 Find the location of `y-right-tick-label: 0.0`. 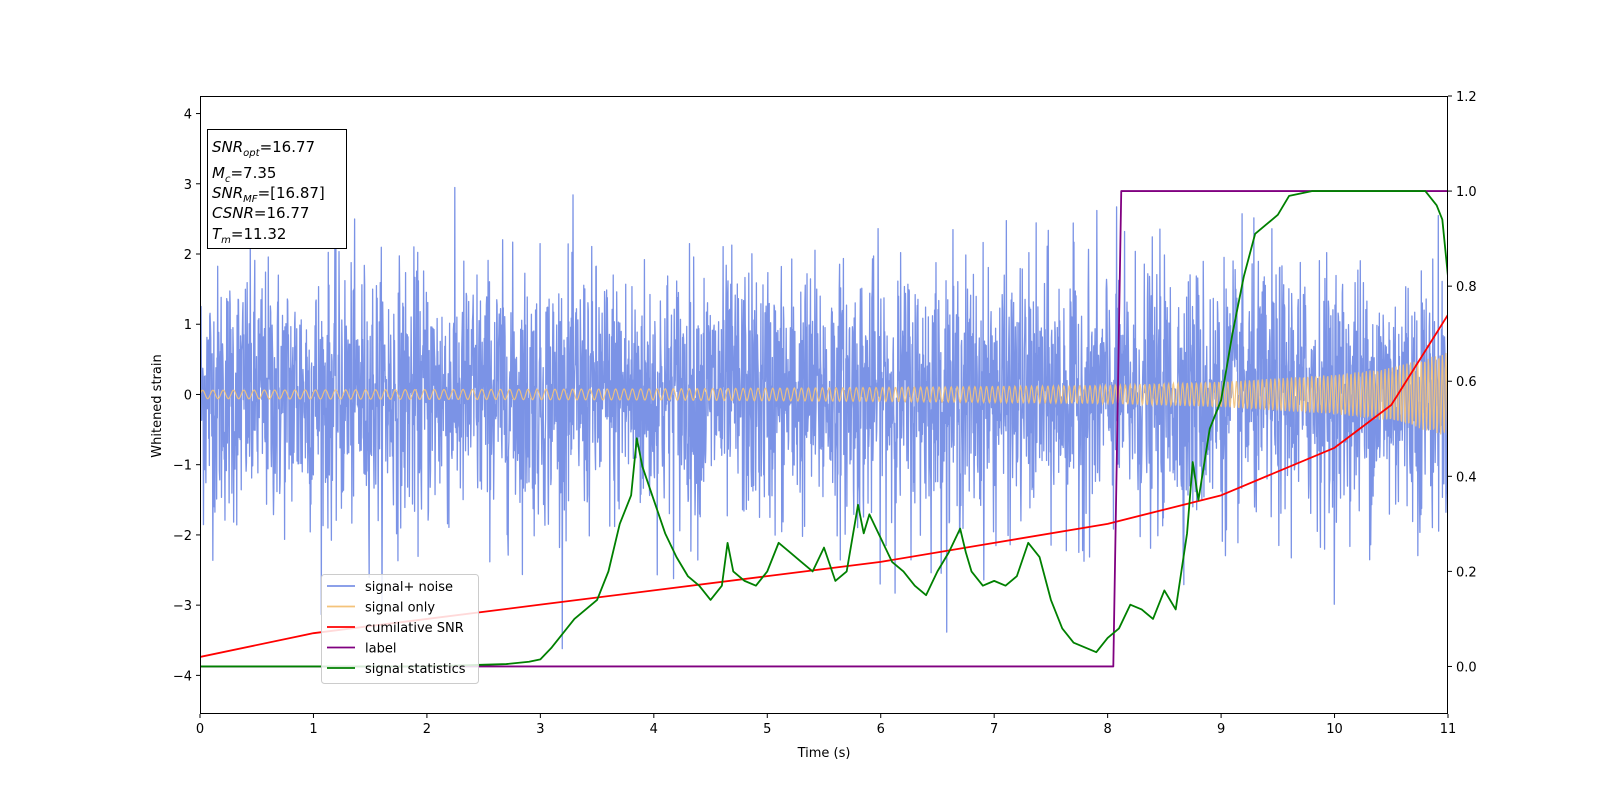

y-right-tick-label: 0.0 is located at coordinates (1466, 667).